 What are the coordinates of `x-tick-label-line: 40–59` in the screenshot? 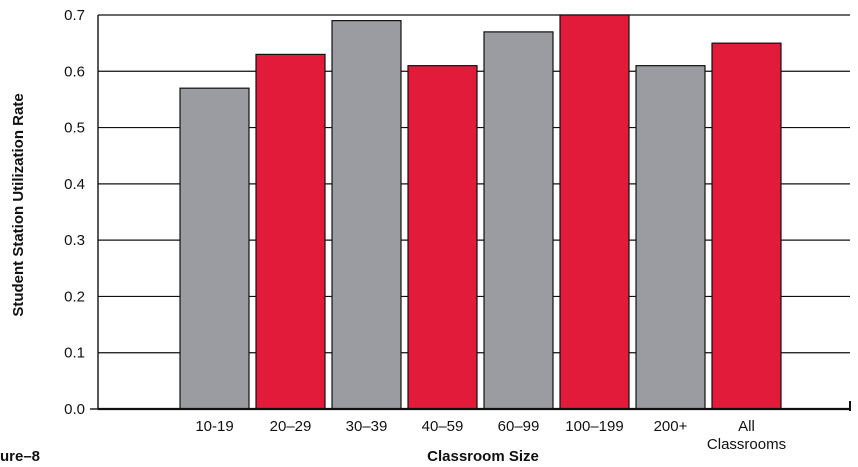 It's located at (443, 426).